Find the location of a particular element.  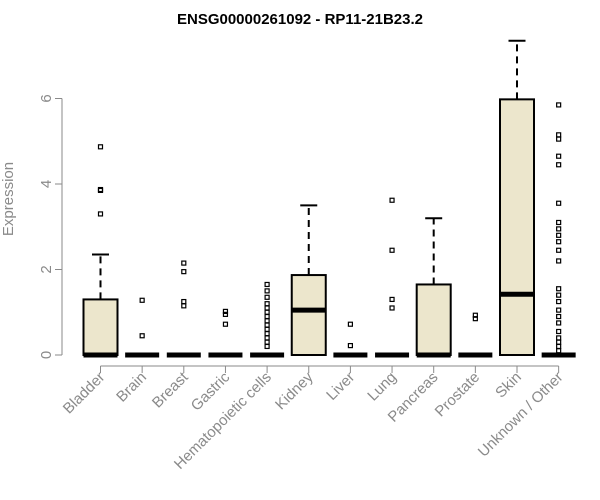

y-tick-label: 4 is located at coordinates (46, 184).